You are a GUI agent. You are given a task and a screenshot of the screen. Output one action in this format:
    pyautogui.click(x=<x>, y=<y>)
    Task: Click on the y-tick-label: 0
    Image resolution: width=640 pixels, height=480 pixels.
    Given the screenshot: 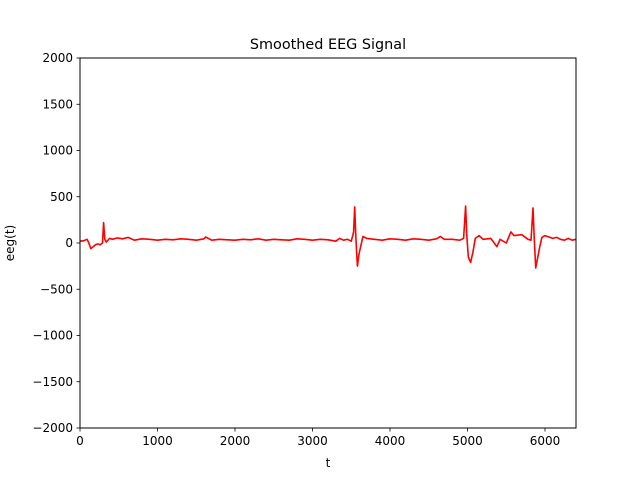 What is the action you would take?
    pyautogui.click(x=69, y=243)
    